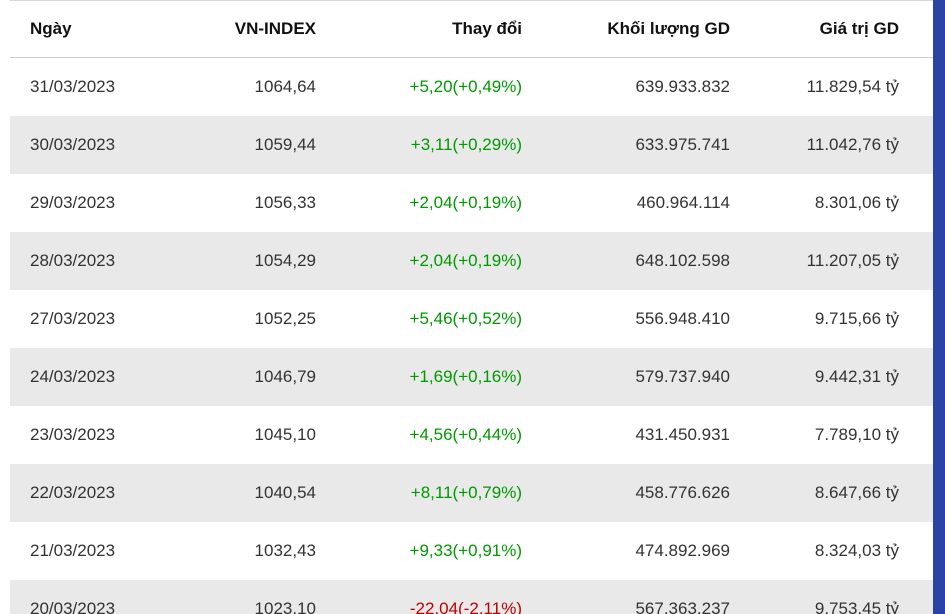  Describe the element at coordinates (856, 606) in the screenshot. I see `cell-value: 9.753,45 tỷ` at that location.